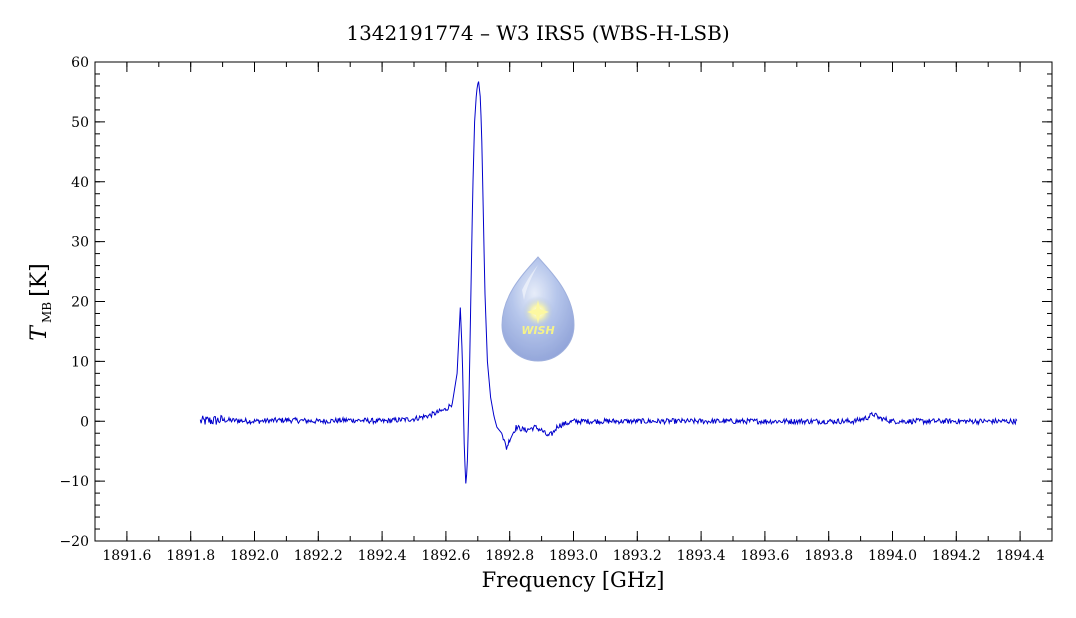 The width and height of the screenshot is (1076, 618). Describe the element at coordinates (382, 556) in the screenshot. I see `x-tick-label: 1892.4` at that location.